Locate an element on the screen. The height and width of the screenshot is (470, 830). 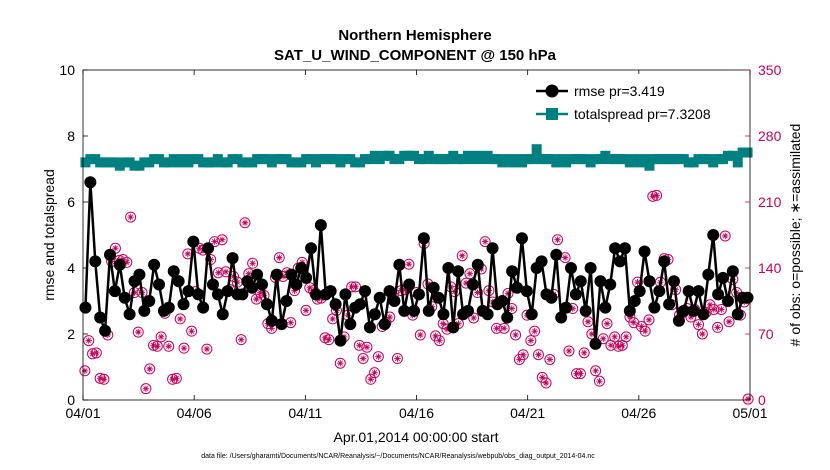
x-tick-label: 04/16 is located at coordinates (416, 413).